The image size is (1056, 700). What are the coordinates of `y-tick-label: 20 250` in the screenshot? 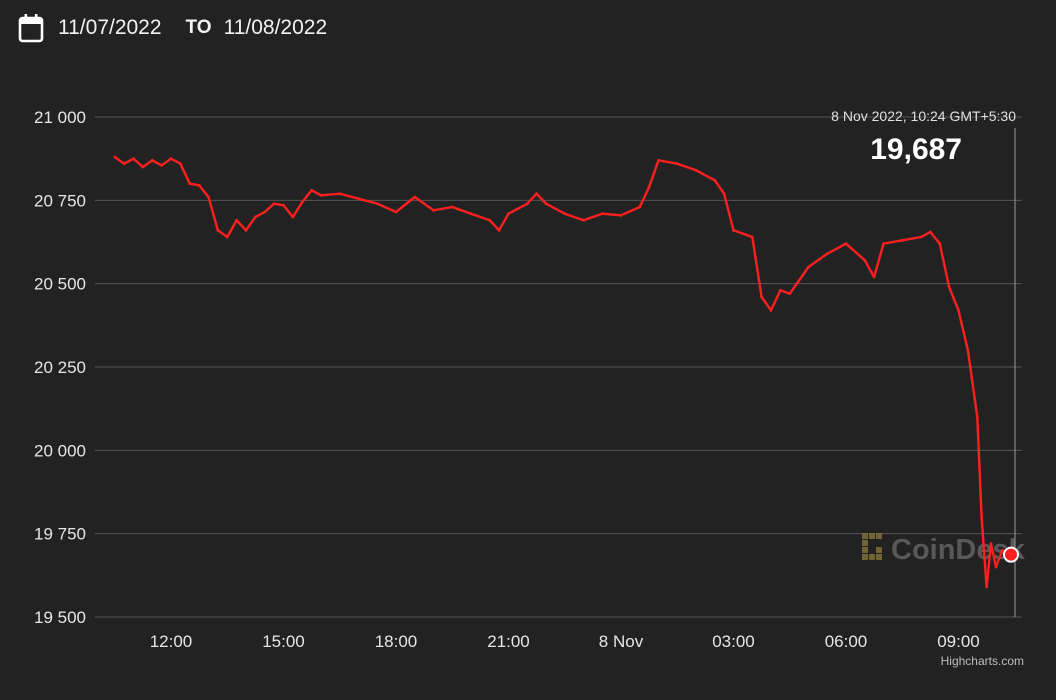 It's located at (60, 367).